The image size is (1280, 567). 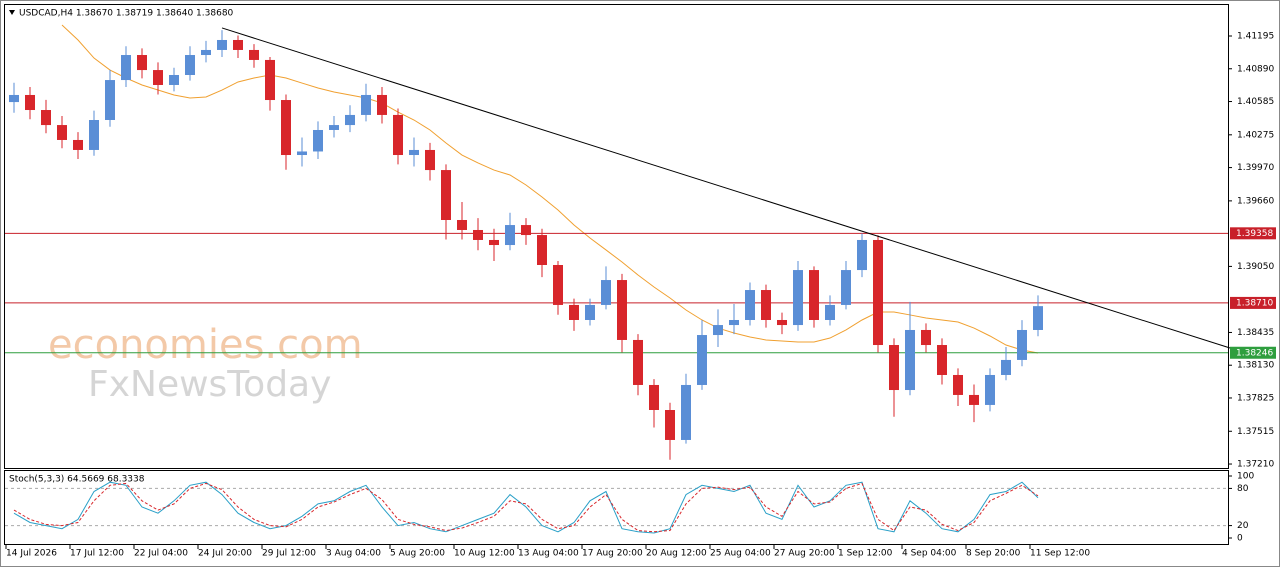 I want to click on x-tick-label: 8 Sep 20:00, so click(x=993, y=554).